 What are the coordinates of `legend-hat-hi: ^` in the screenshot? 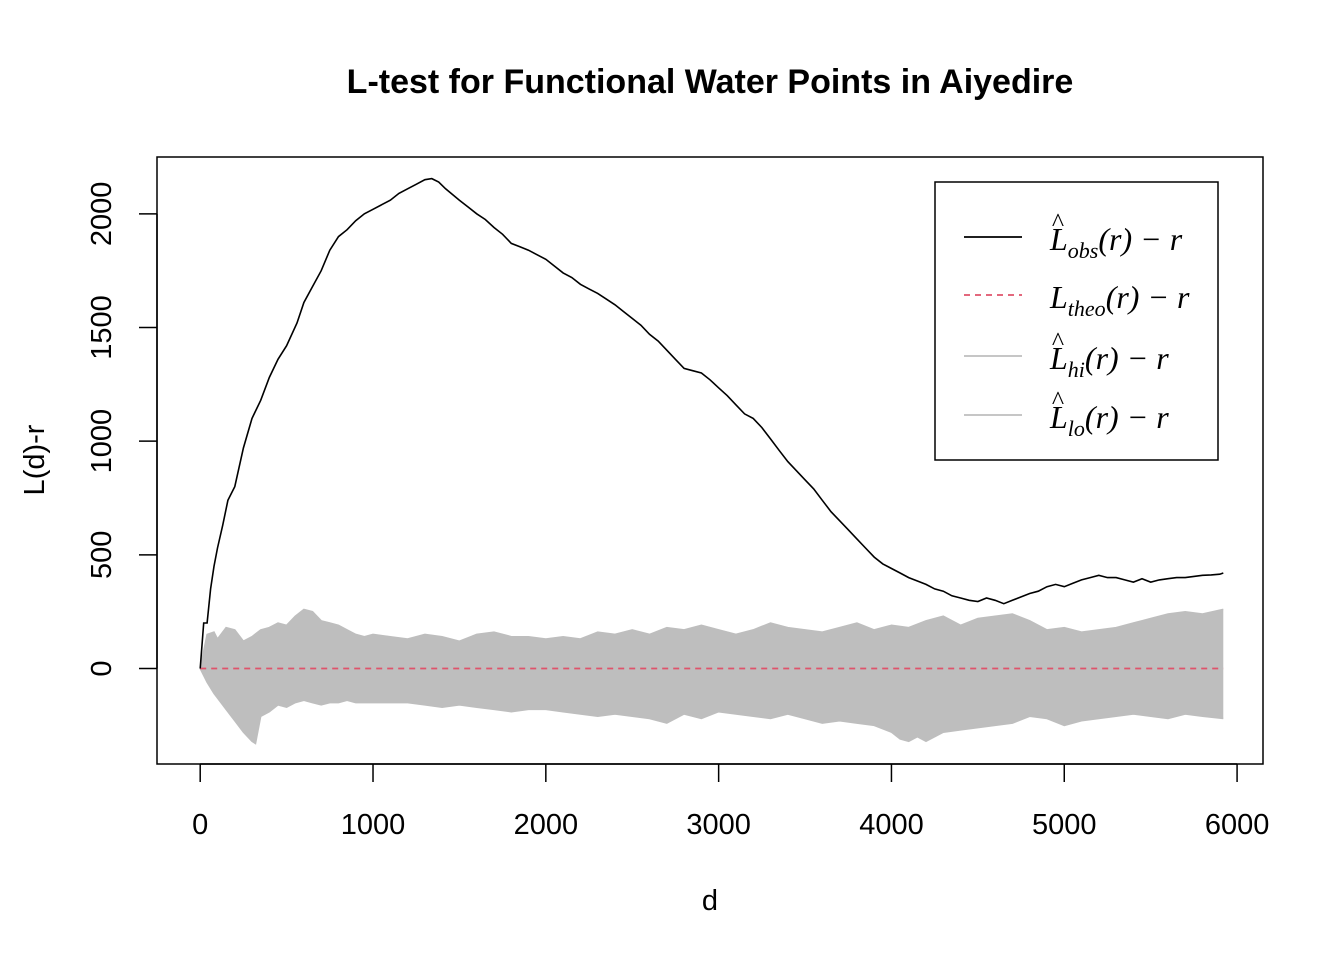 It's located at (1058, 341).